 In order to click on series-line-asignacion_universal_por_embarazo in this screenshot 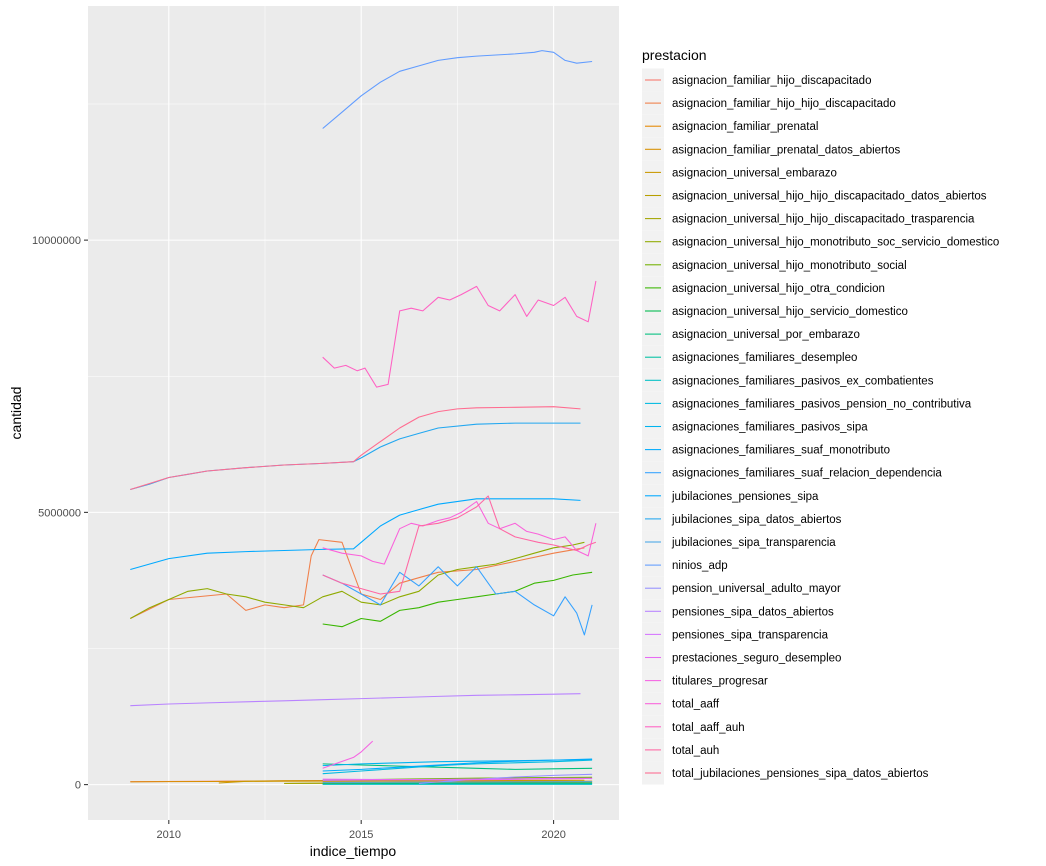, I will do `click(457, 766)`.